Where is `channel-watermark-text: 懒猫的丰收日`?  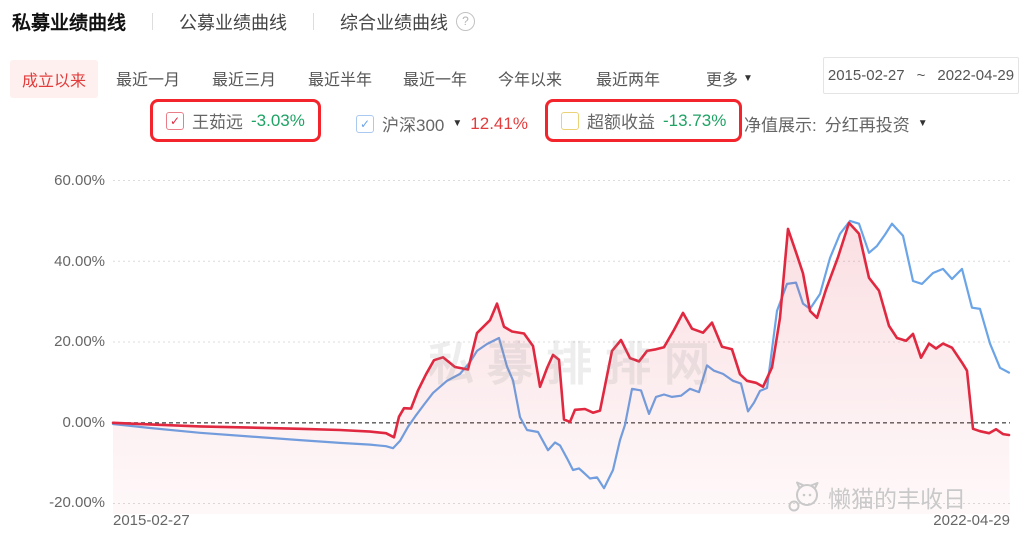
channel-watermark-text: 懒猫的丰收日 is located at coordinates (897, 499).